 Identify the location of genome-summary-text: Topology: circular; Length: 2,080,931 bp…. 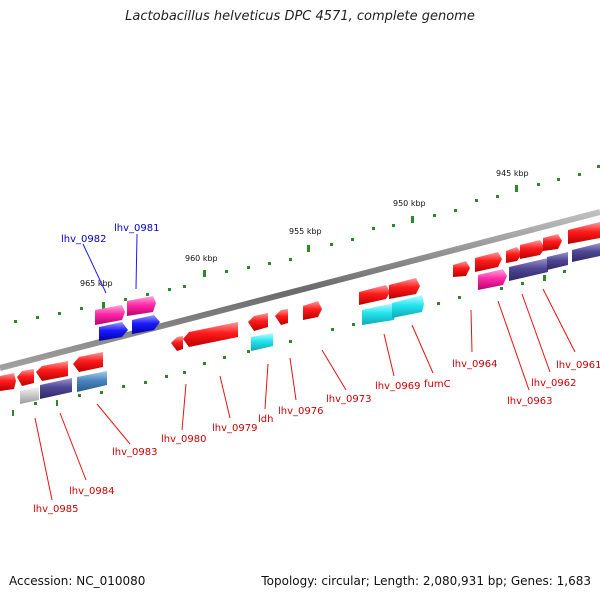
(426, 581).